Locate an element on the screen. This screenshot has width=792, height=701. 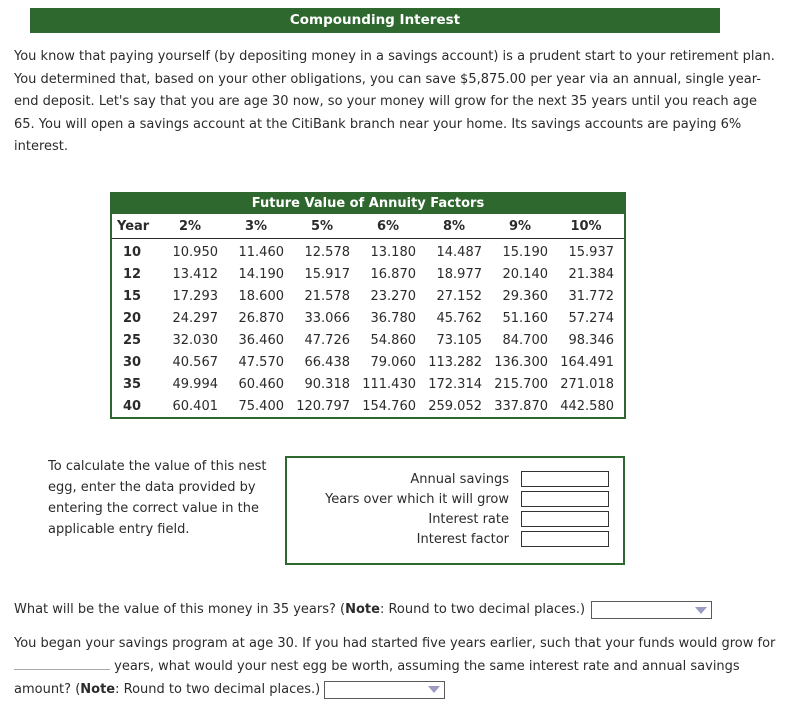
year-cell: 20 is located at coordinates (132, 318).